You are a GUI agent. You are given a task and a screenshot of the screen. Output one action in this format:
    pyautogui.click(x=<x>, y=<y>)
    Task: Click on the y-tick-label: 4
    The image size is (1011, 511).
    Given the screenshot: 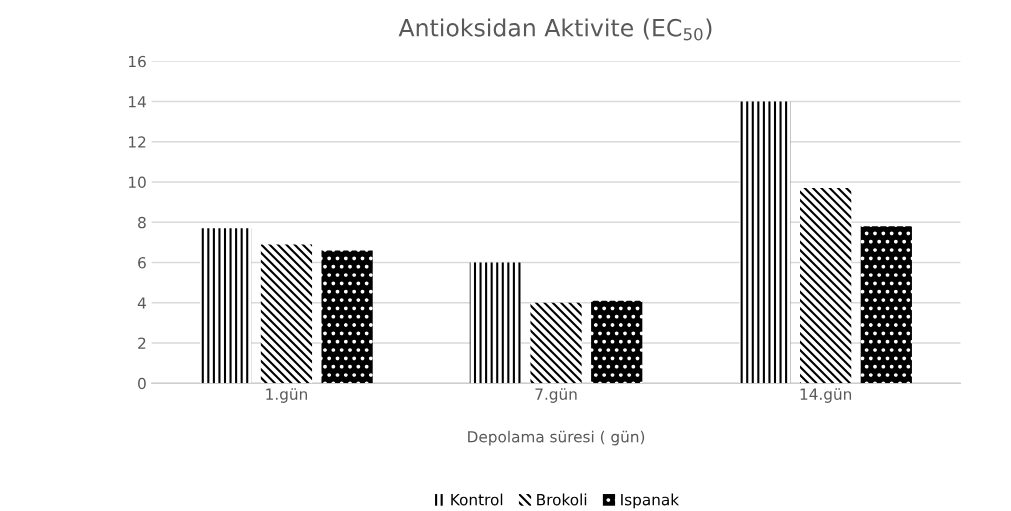 What is the action you would take?
    pyautogui.click(x=141, y=303)
    